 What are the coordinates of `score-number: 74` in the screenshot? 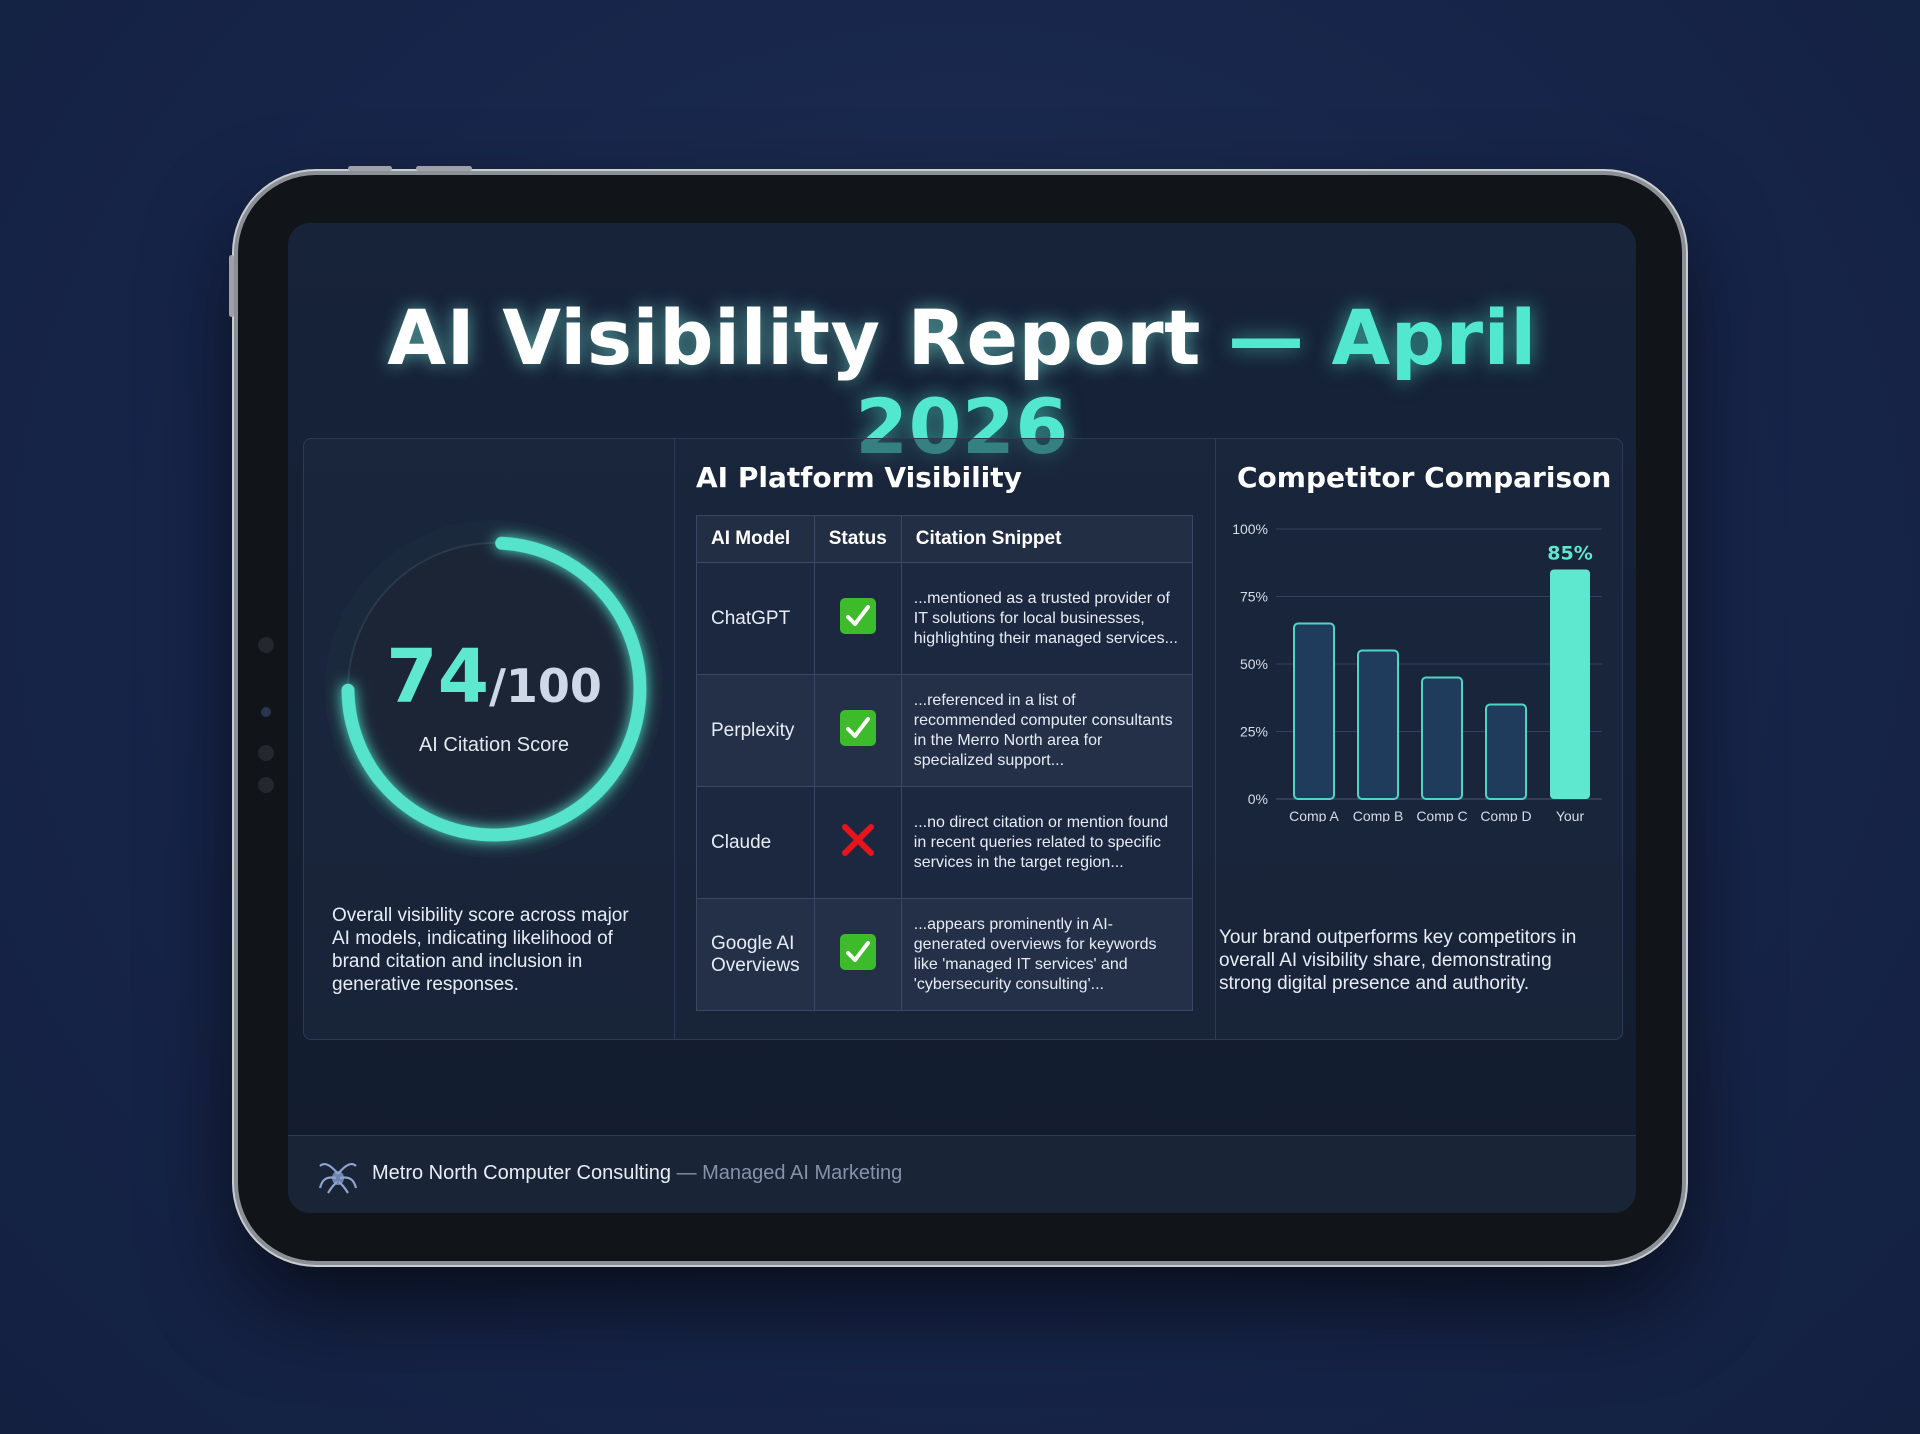 It's located at (438, 677).